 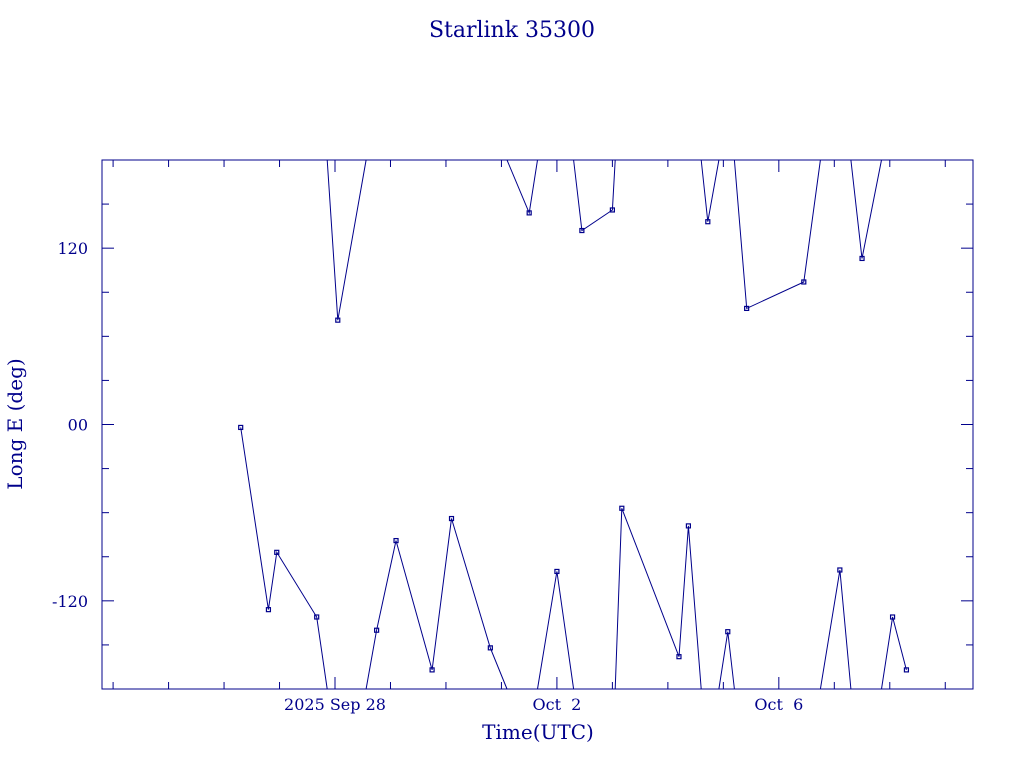 I want to click on y-tick-label: 00, so click(x=78, y=425).